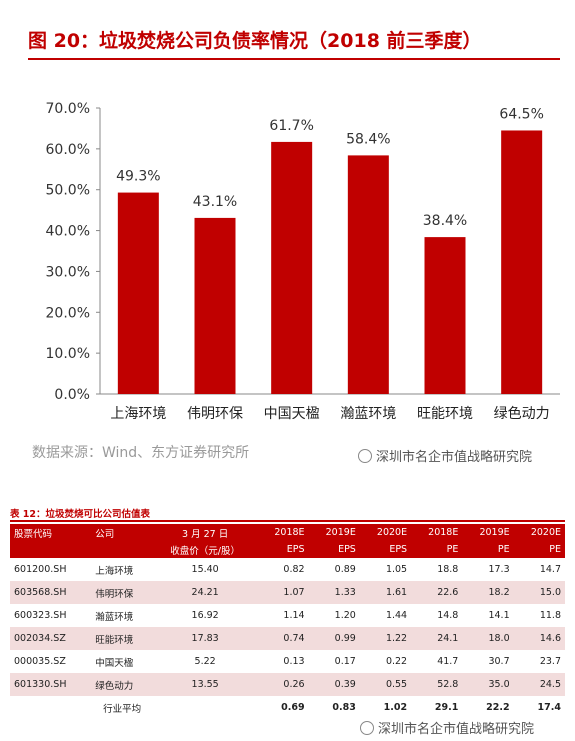  I want to click on source-note: 数据来源：Wind、东方证券研究所, so click(141, 453).